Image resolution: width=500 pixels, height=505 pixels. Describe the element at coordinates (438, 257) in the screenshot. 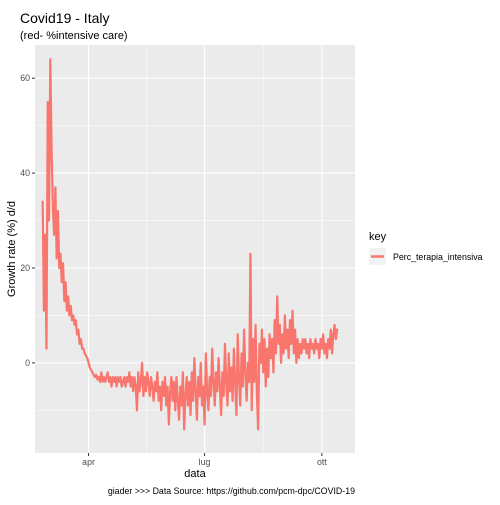

I see `legend-series-label: Perc_terapia_intensiva` at that location.